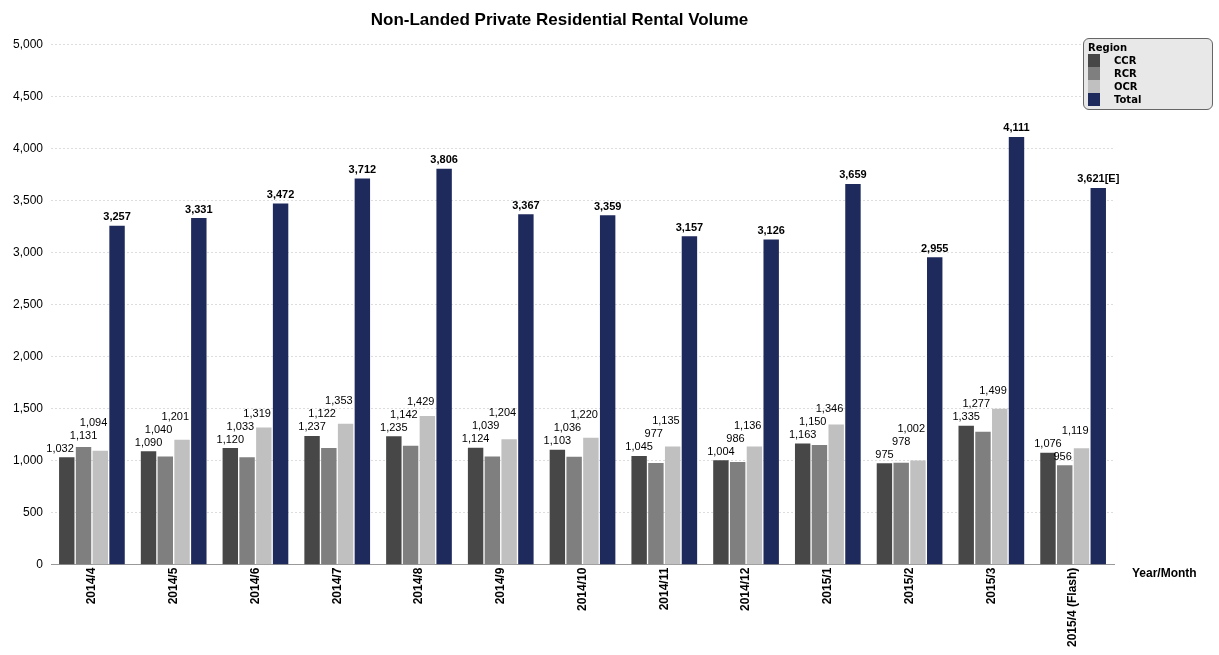 This screenshot has width=1219, height=655. I want to click on x-axis-title: Year/Month, so click(1164, 572).